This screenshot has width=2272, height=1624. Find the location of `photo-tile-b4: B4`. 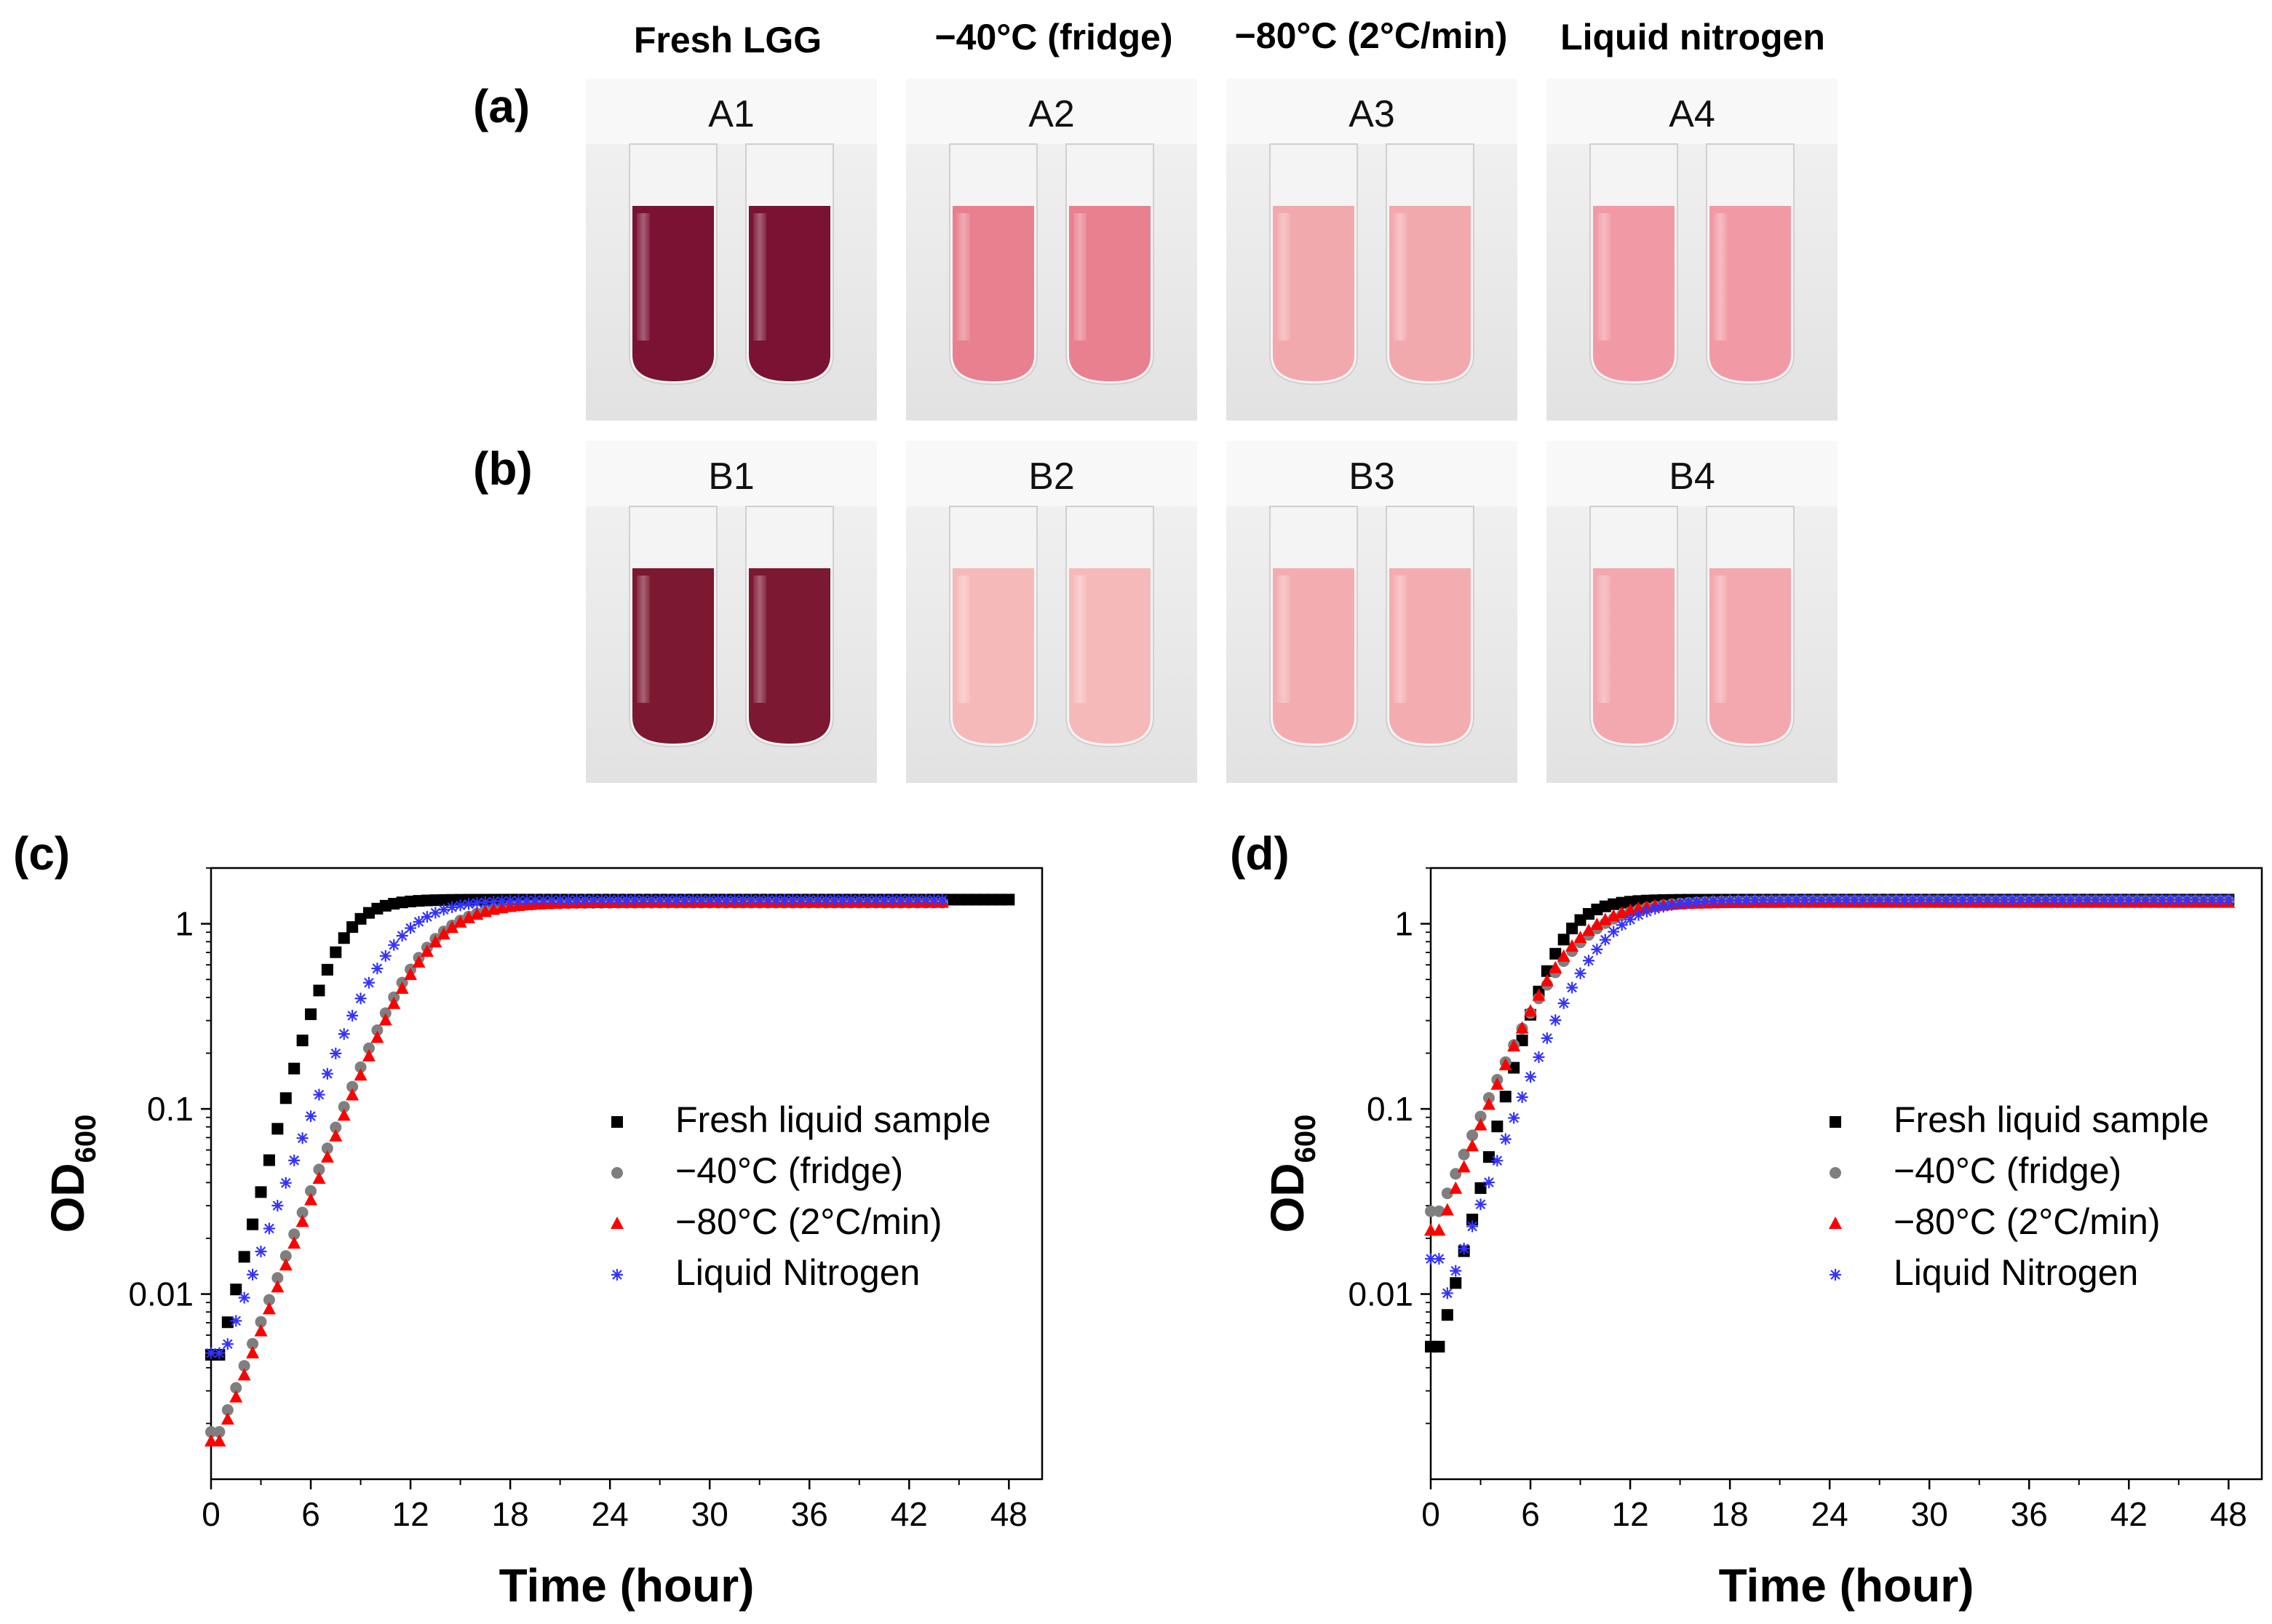

photo-tile-b4: B4 is located at coordinates (1692, 612).